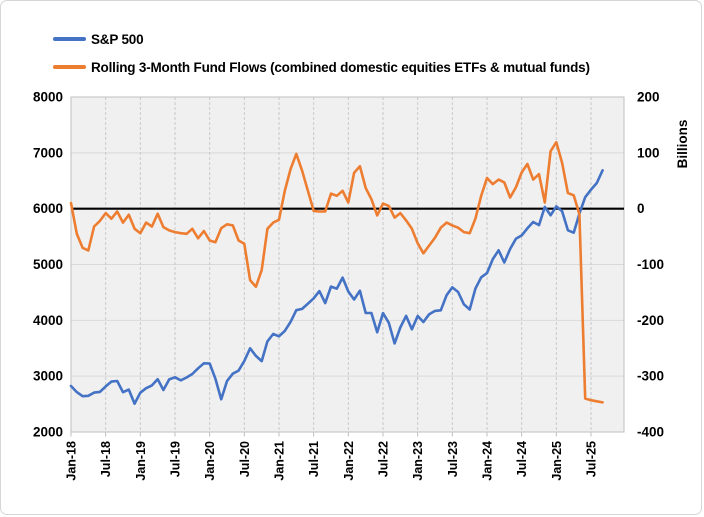 The height and width of the screenshot is (517, 704). What do you see at coordinates (72, 461) in the screenshot?
I see `x-axis-tick-label: Jan-18` at bounding box center [72, 461].